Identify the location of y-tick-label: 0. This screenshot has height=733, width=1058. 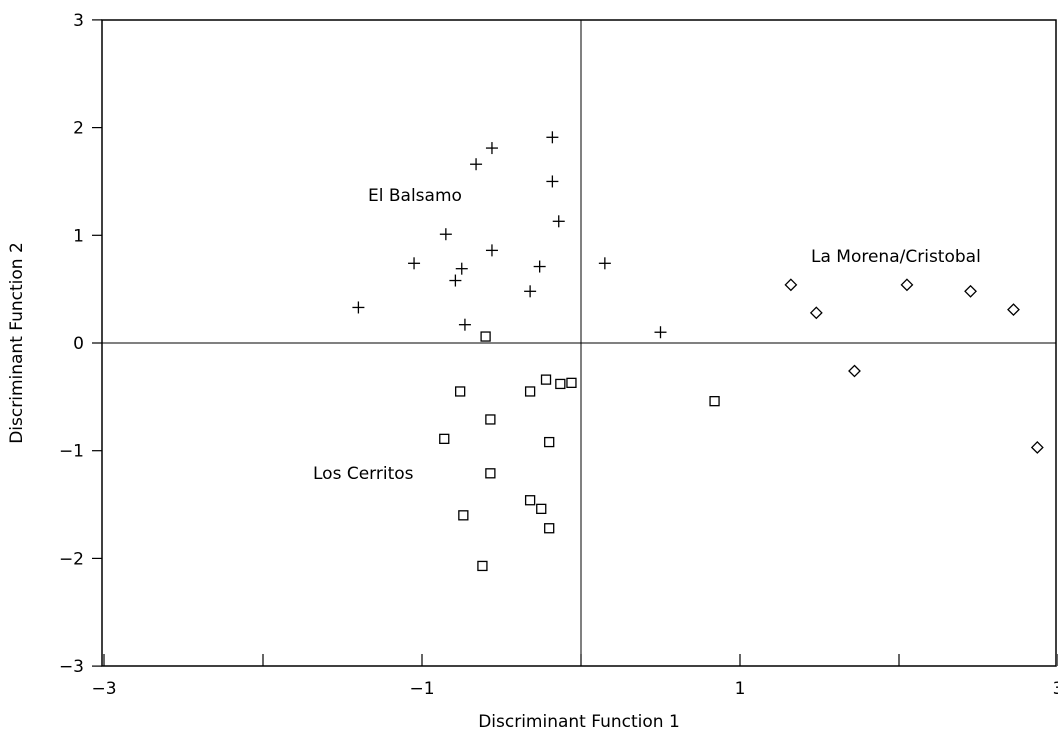
(78, 344).